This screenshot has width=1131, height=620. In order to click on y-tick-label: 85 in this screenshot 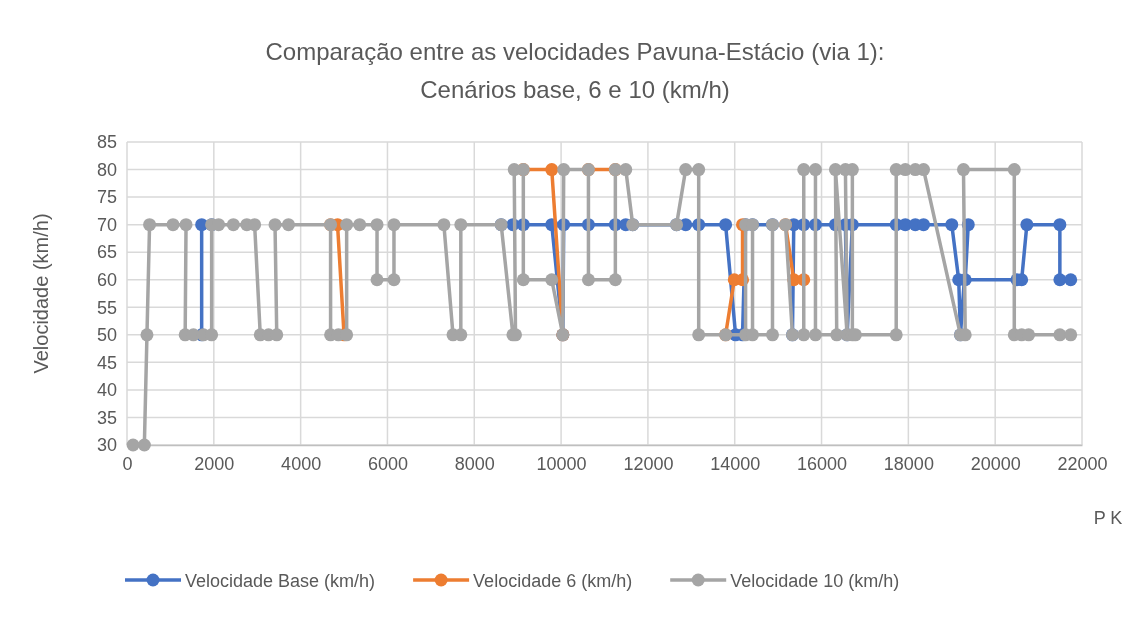, I will do `click(106, 142)`.